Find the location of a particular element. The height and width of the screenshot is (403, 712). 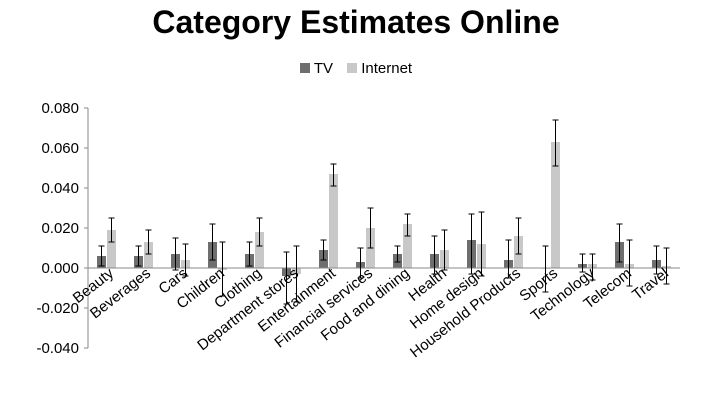

legend-item-tv: TV is located at coordinates (316, 68).